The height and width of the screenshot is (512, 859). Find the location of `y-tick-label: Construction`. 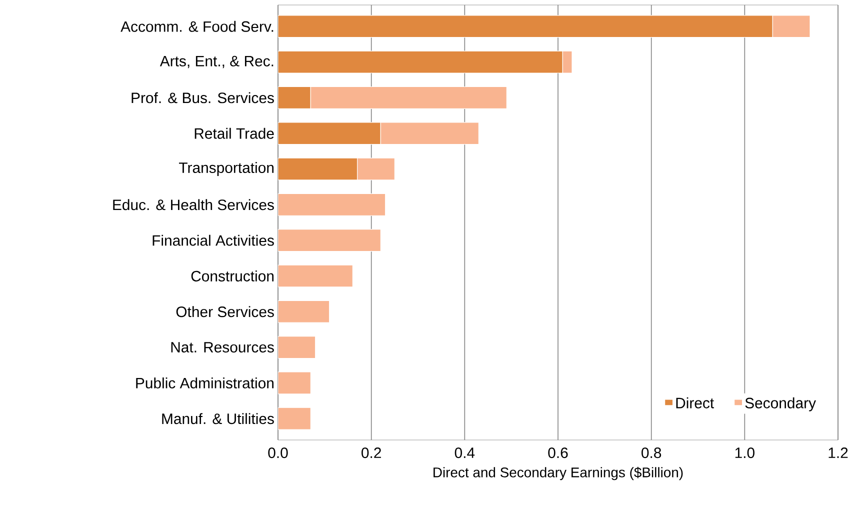

y-tick-label: Construction is located at coordinates (232, 276).